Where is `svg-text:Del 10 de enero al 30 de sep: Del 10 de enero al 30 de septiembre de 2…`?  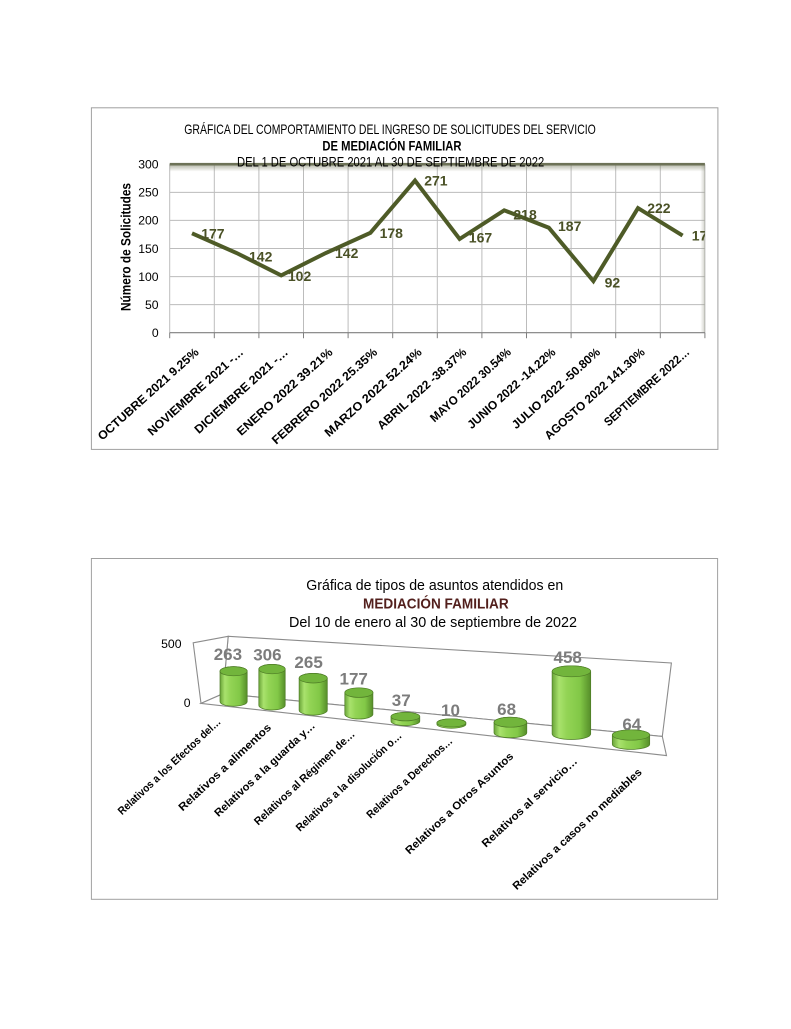
svg-text:Del 10 de enero al 30 de sep: Del 10 de enero al 30 de septiembre de 2… is located at coordinates (433, 623).